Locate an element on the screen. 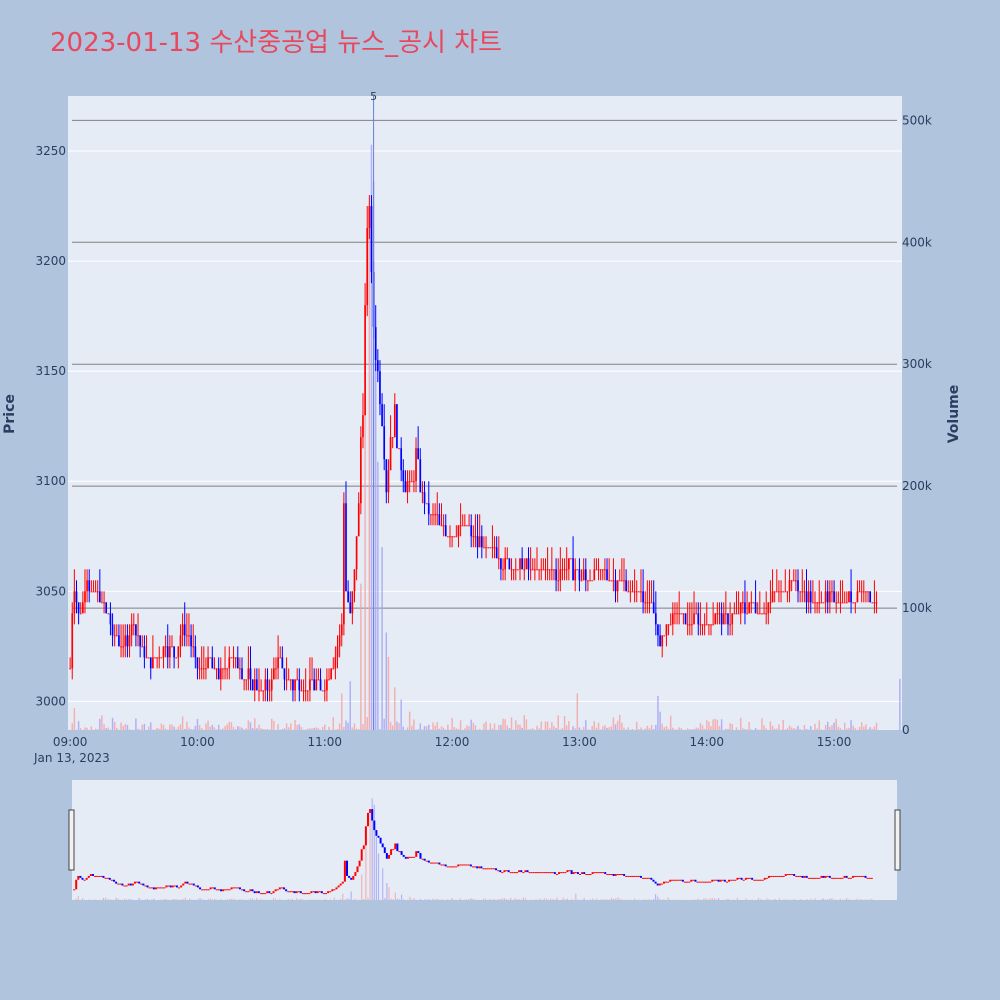 The image size is (1000, 1000). range-slider-left-handle is located at coordinates (71, 840).